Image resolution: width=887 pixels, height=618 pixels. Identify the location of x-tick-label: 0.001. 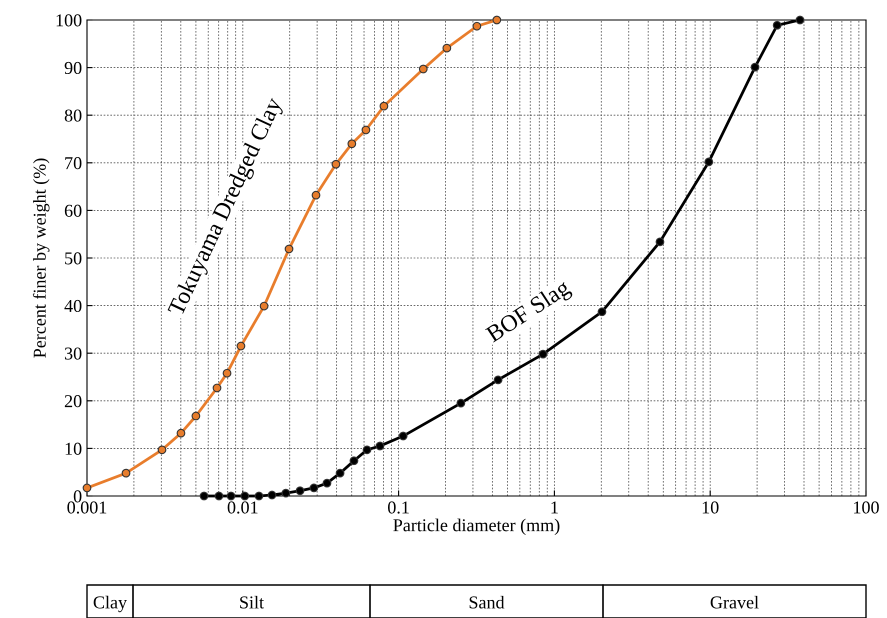
(86, 507).